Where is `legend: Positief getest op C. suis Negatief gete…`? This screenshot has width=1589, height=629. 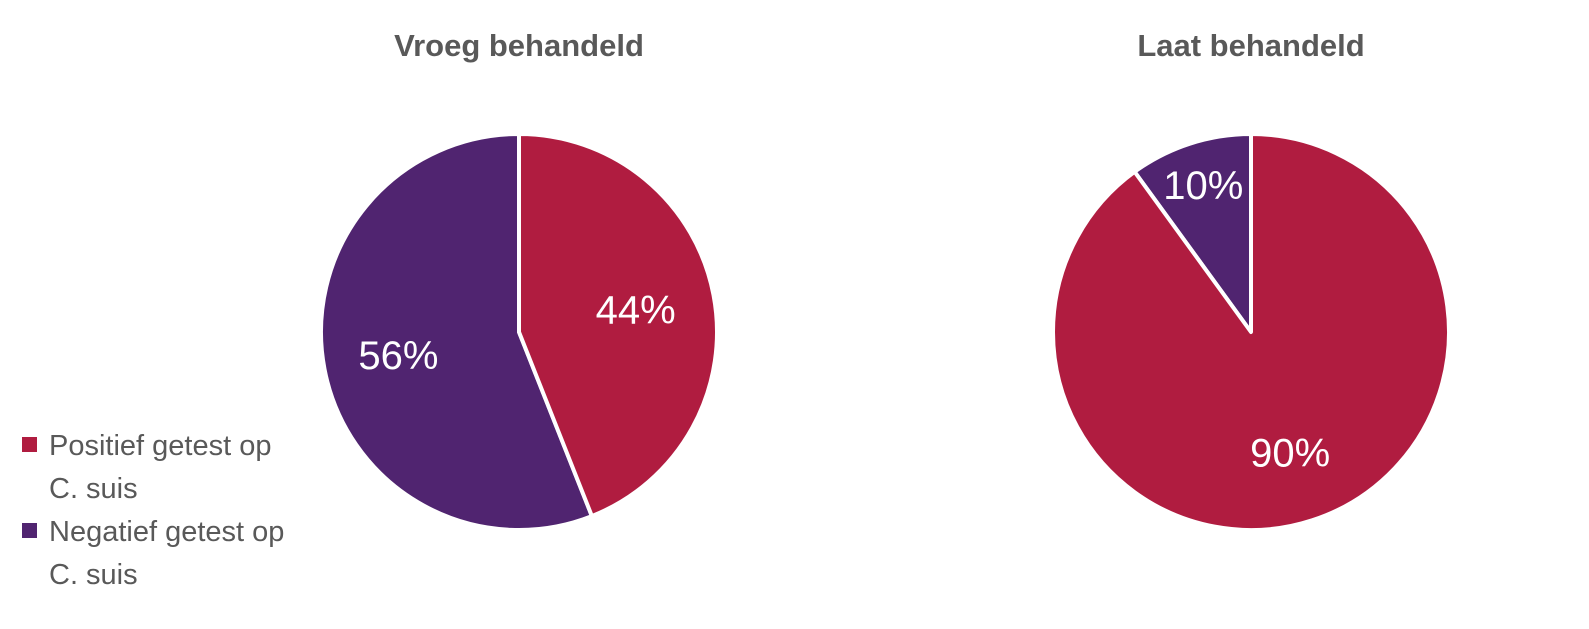 legend: Positief getest op C. suis Negatief gete… is located at coordinates (153, 510).